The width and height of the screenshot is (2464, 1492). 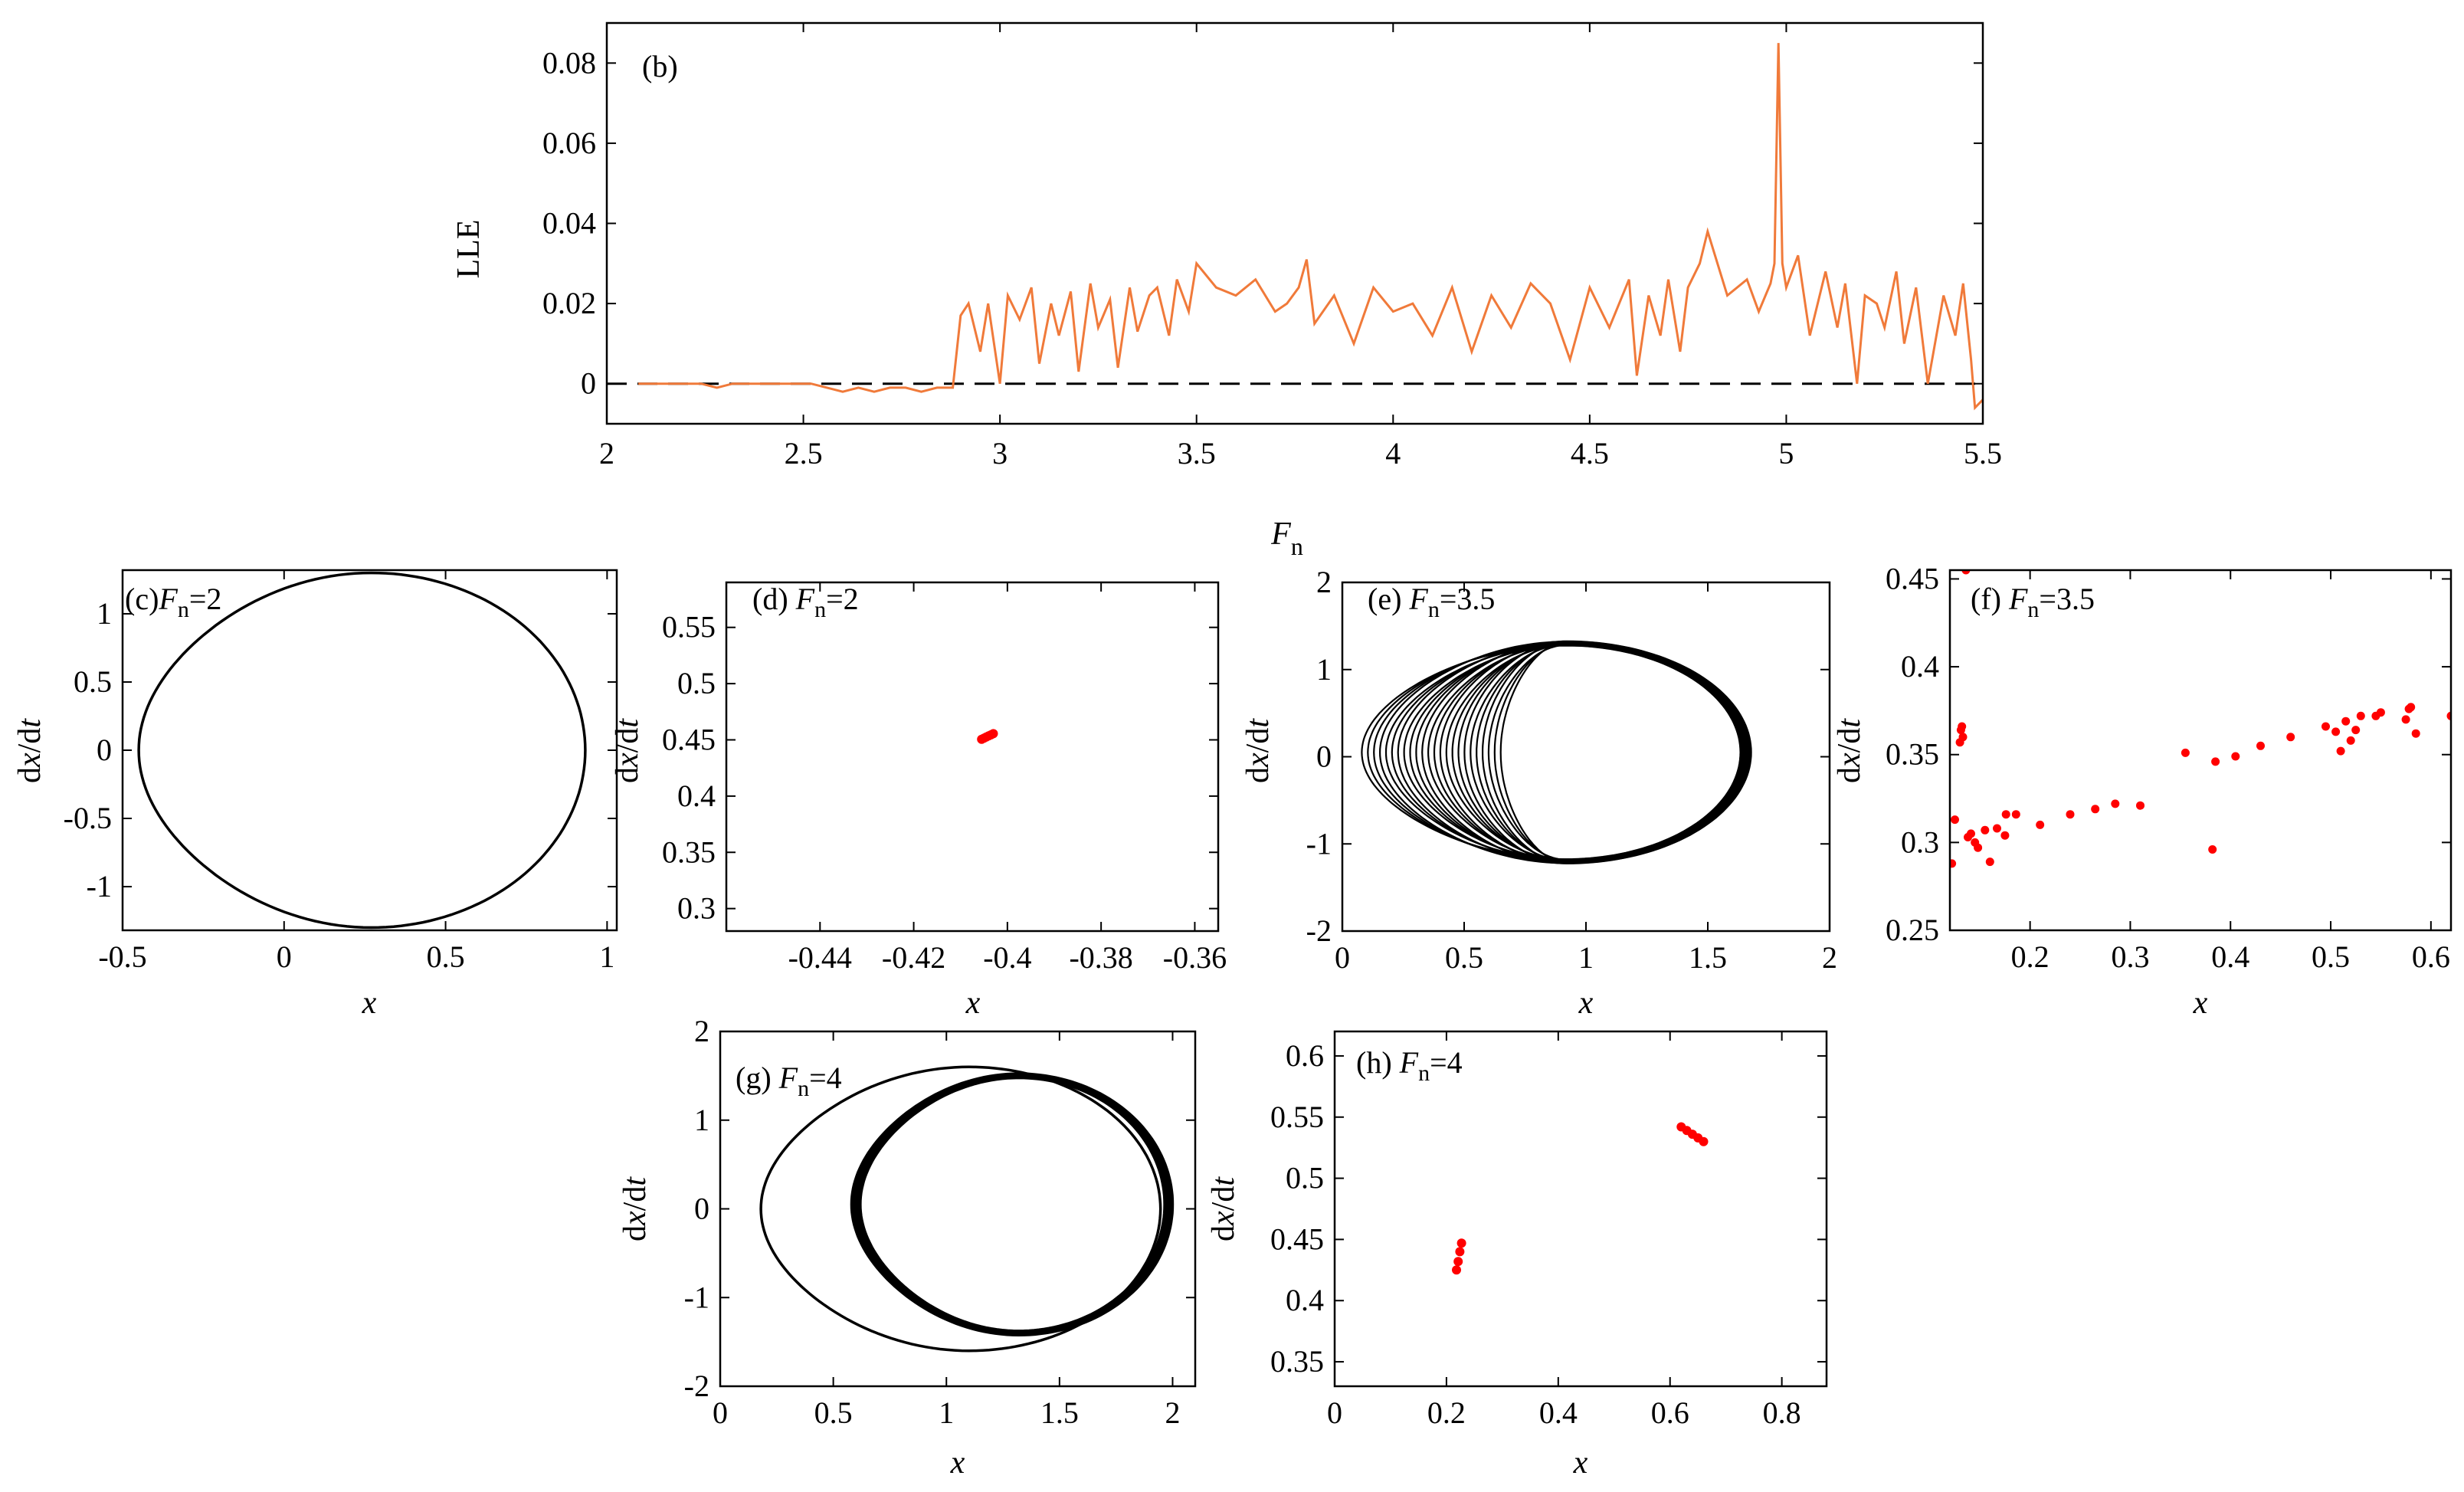 What do you see at coordinates (957, 1463) in the screenshot?
I see `panel-g-x-label: x` at bounding box center [957, 1463].